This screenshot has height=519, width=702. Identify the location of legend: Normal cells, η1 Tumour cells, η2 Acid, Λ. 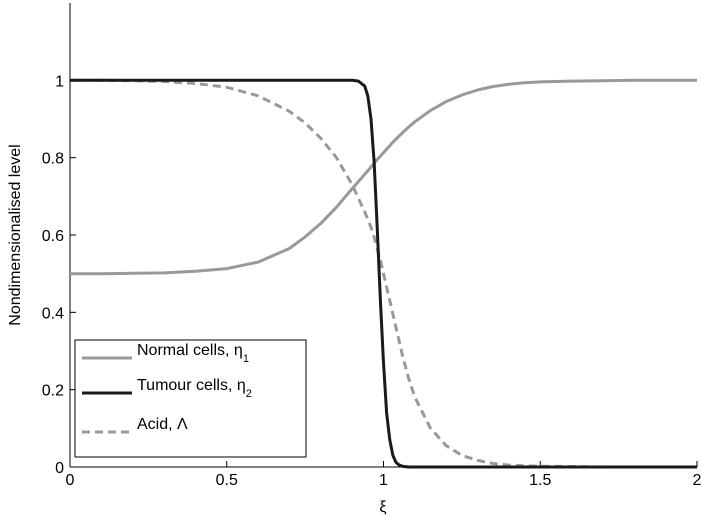
(190, 398).